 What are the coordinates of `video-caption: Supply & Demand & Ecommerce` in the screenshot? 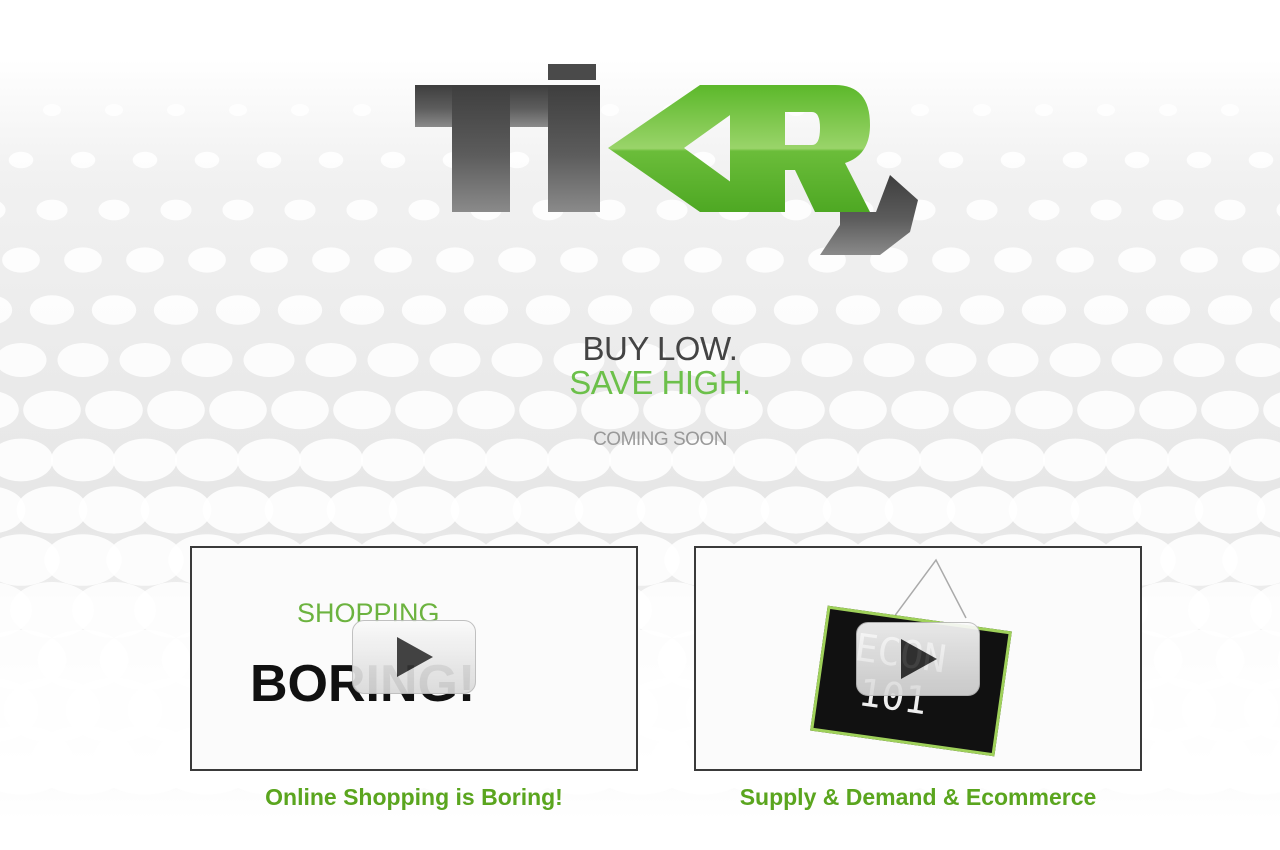 It's located at (918, 797).